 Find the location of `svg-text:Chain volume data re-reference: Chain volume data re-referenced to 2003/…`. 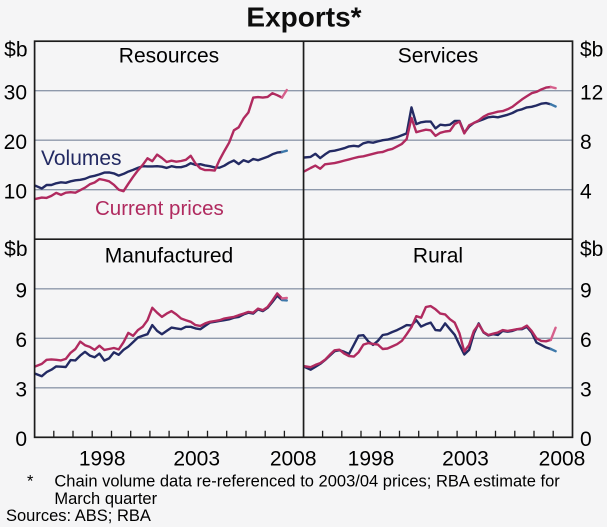

svg-text:Chain volume data re-reference: Chain volume data re-referenced to 2003/… is located at coordinates (307, 482).